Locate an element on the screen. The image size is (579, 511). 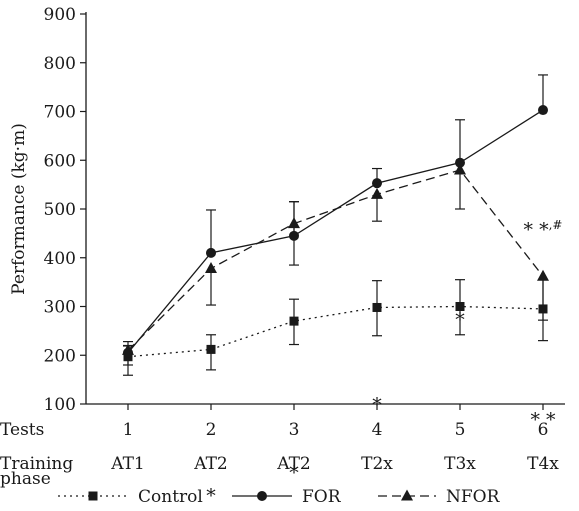
x-category-label: T2x is located at coordinates (377, 464).